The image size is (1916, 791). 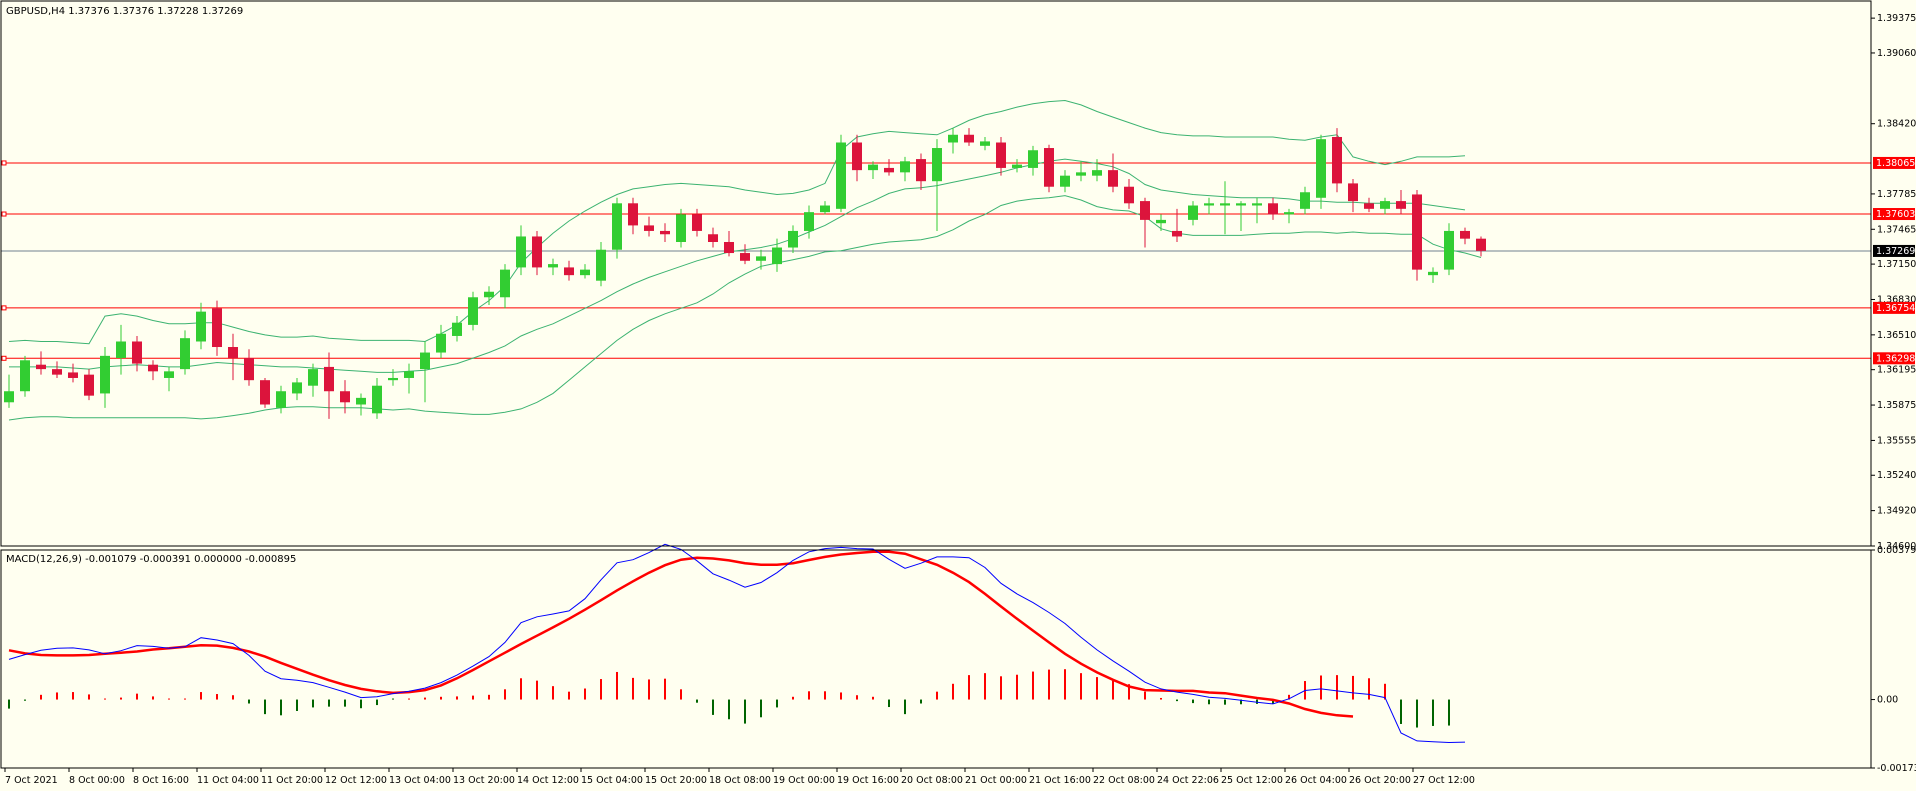 What do you see at coordinates (1895, 214) in the screenshot?
I see `level-tag-label: 1.37603` at bounding box center [1895, 214].